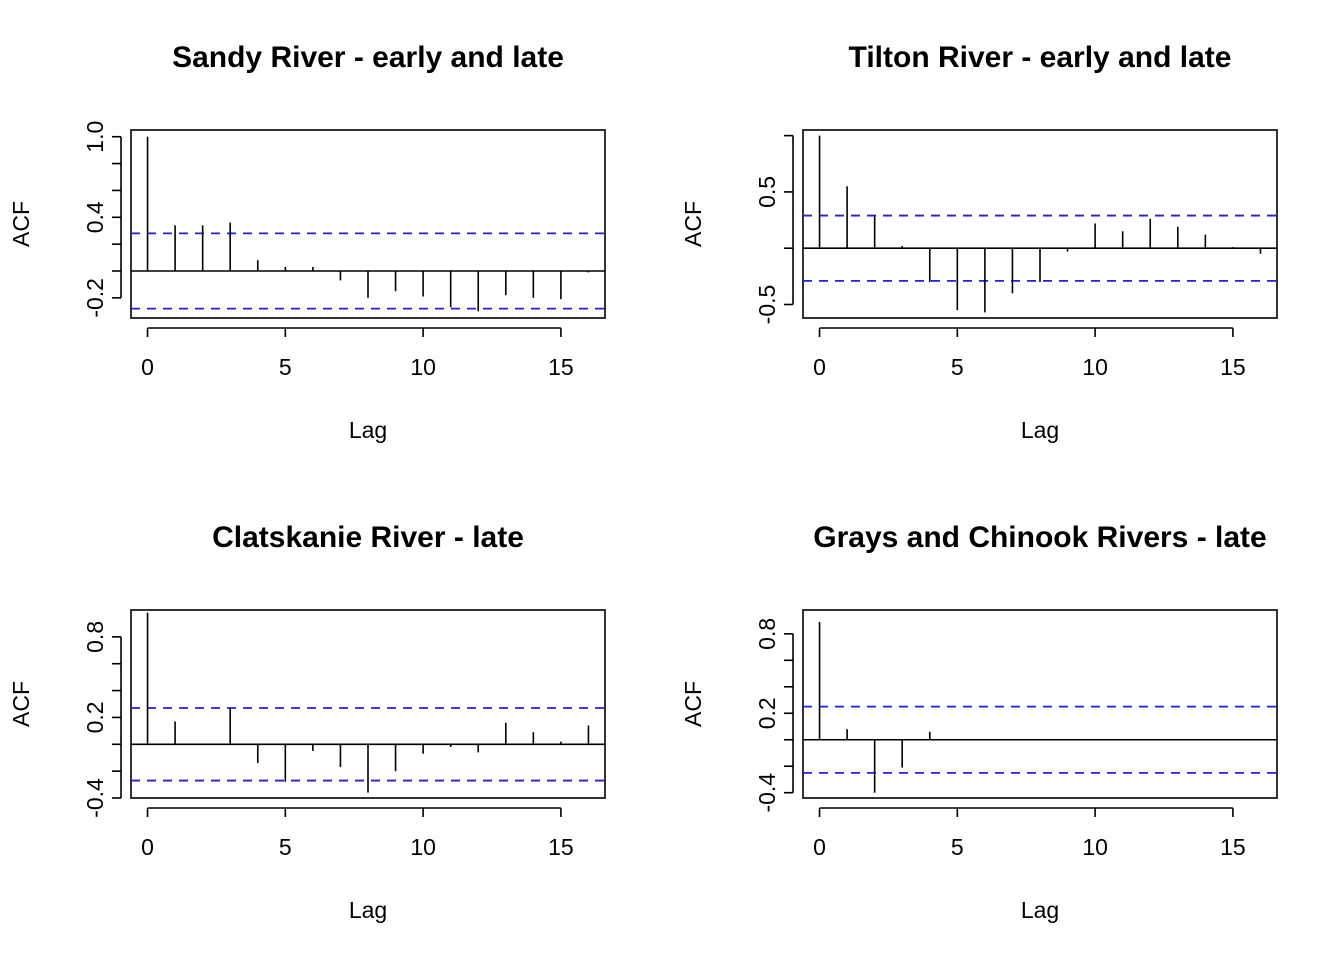  Describe the element at coordinates (95, 137) in the screenshot. I see `y-tick-label: 1.0` at that location.